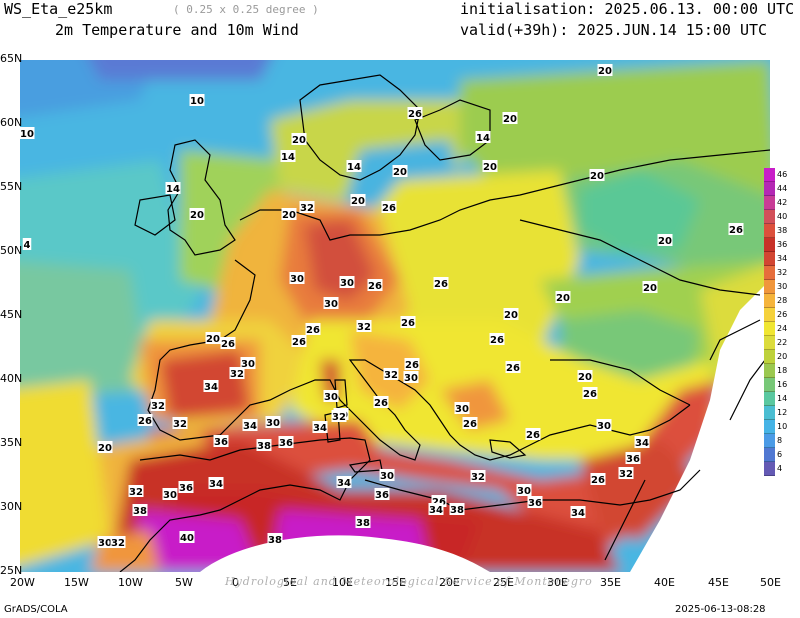 The height and width of the screenshot is (618, 800). What do you see at coordinates (700, 426) in the screenshot?
I see `out-of-domain-mask-east` at bounding box center [700, 426].